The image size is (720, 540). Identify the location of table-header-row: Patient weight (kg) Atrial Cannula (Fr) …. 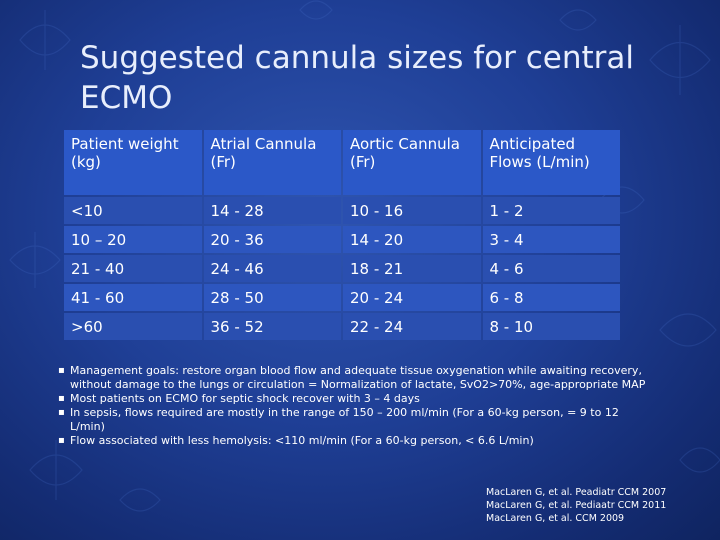
(342, 162).